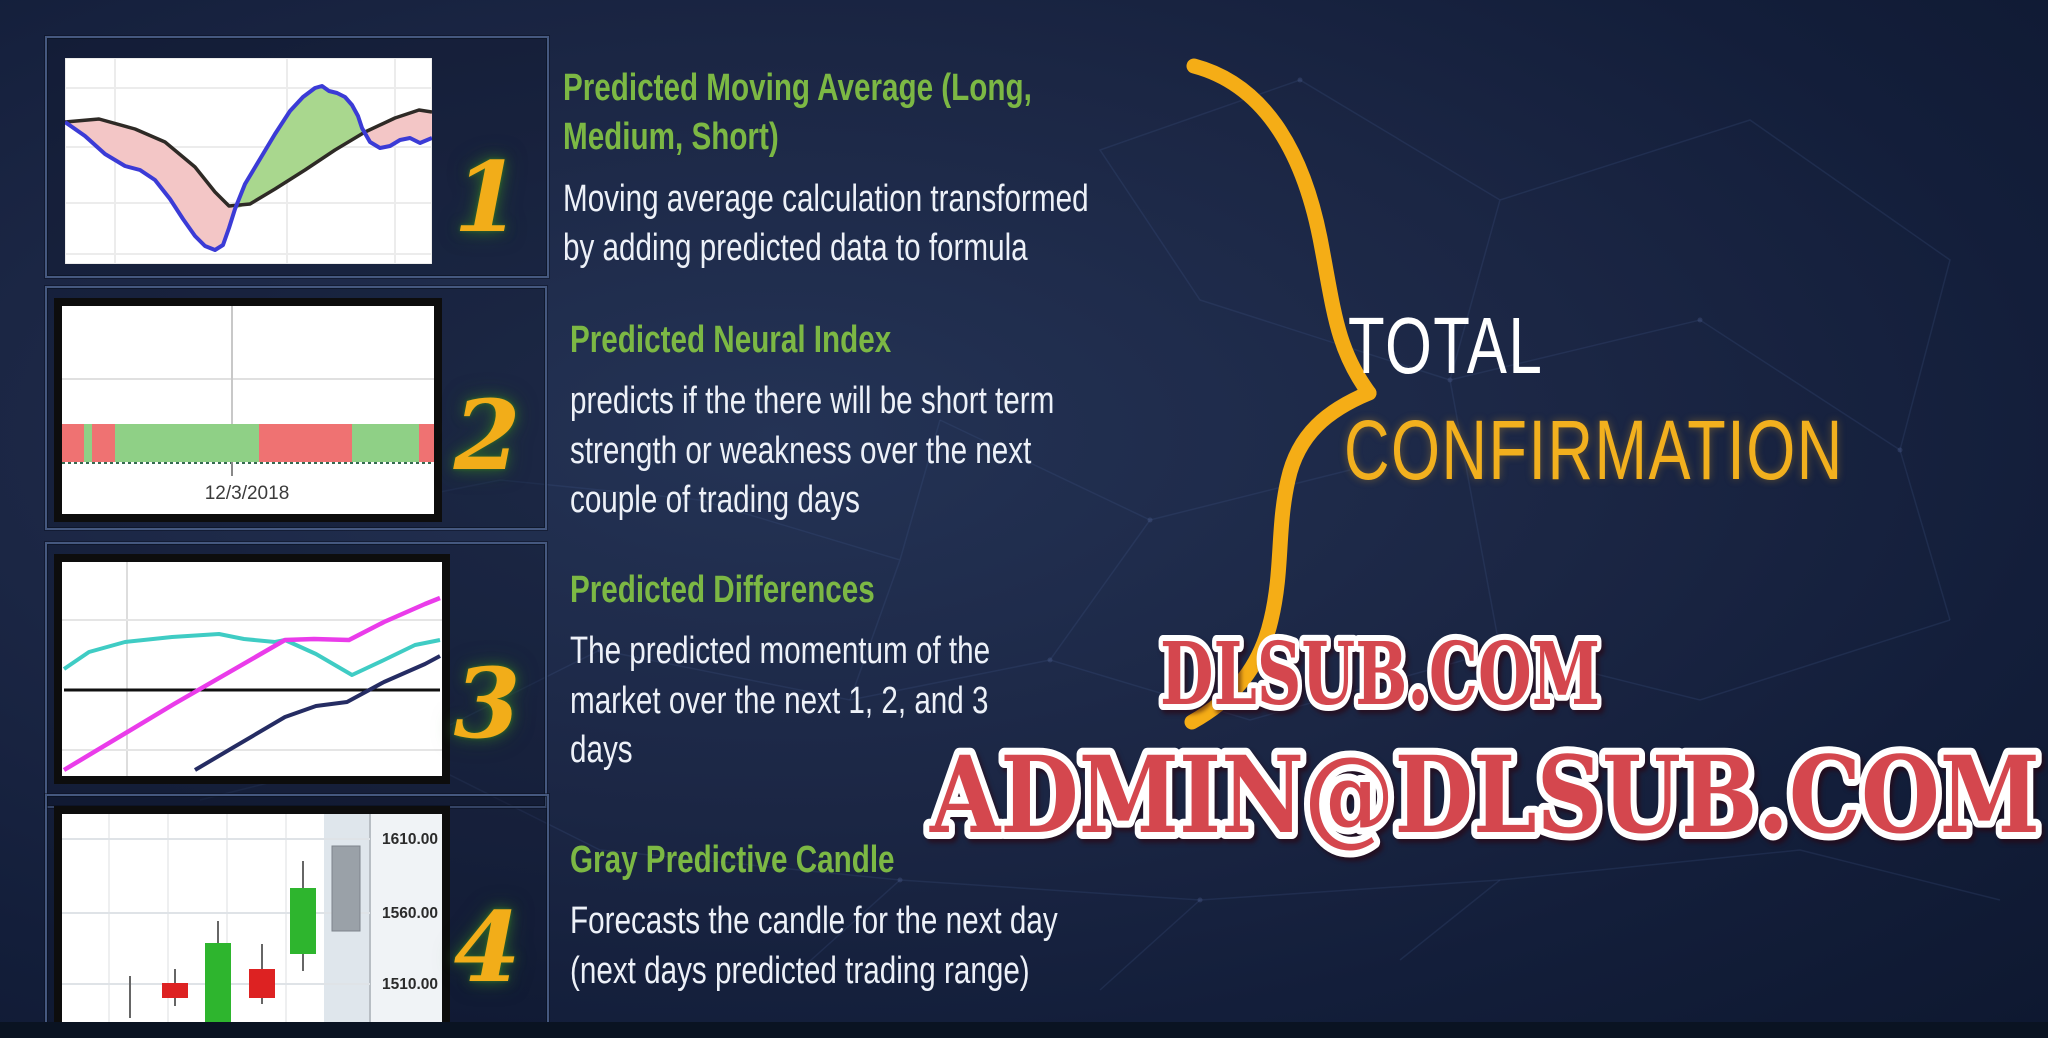 This screenshot has height=1038, width=2048. Describe the element at coordinates (1380, 674) in the screenshot. I see `watermark-site: DLSUB.COM` at that location.